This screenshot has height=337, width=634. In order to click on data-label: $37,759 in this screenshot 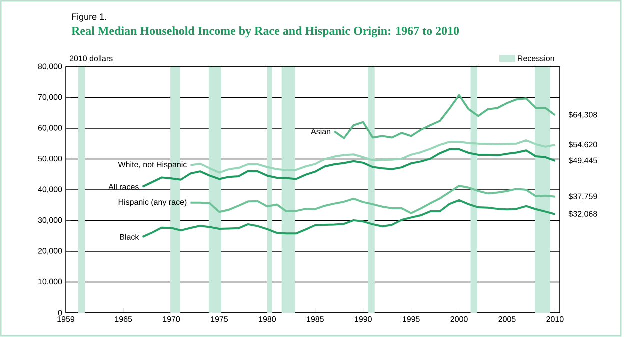, I will do `click(583, 196)`.